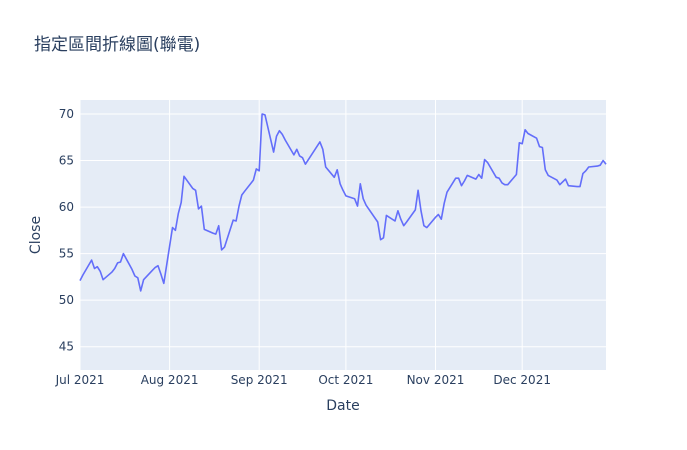 The width and height of the screenshot is (687, 450). What do you see at coordinates (66, 114) in the screenshot?
I see `y-tick-label: 70` at bounding box center [66, 114].